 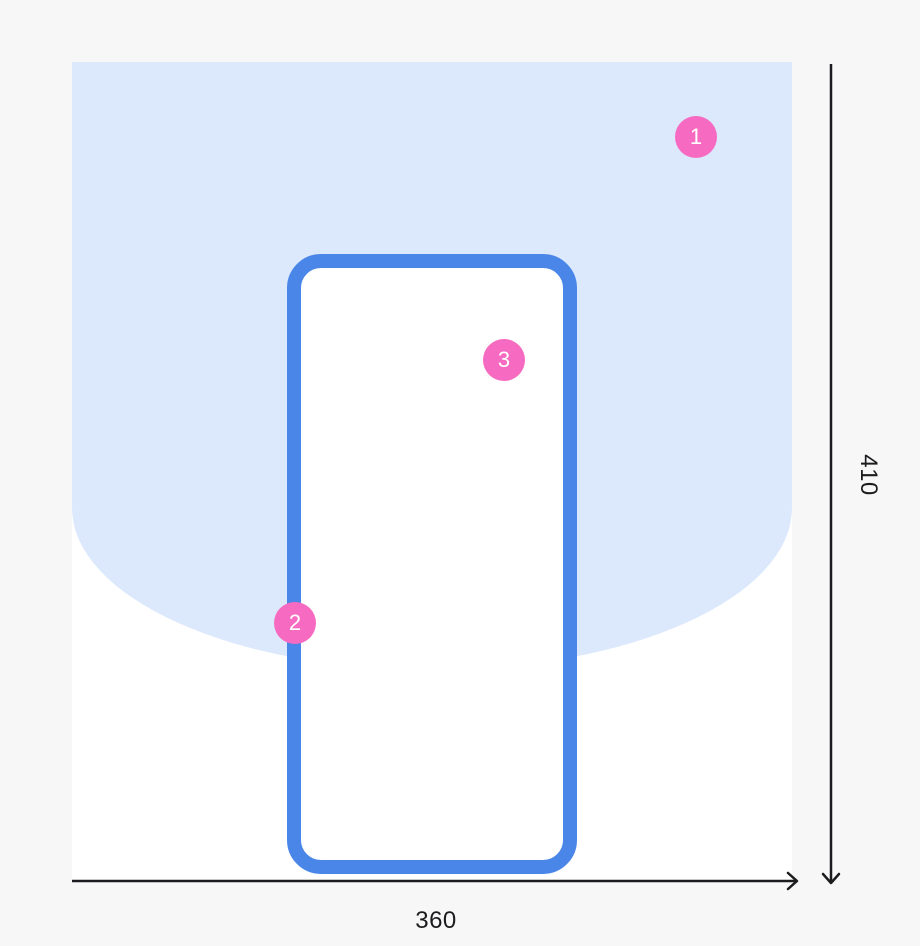 I want to click on width-dimension-arrow-icon, so click(x=435, y=881).